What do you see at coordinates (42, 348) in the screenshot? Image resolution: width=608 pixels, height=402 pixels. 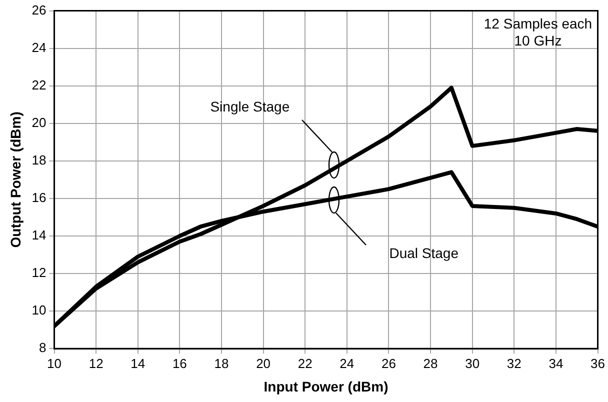 I see `y-tick-label: 8` at bounding box center [42, 348].